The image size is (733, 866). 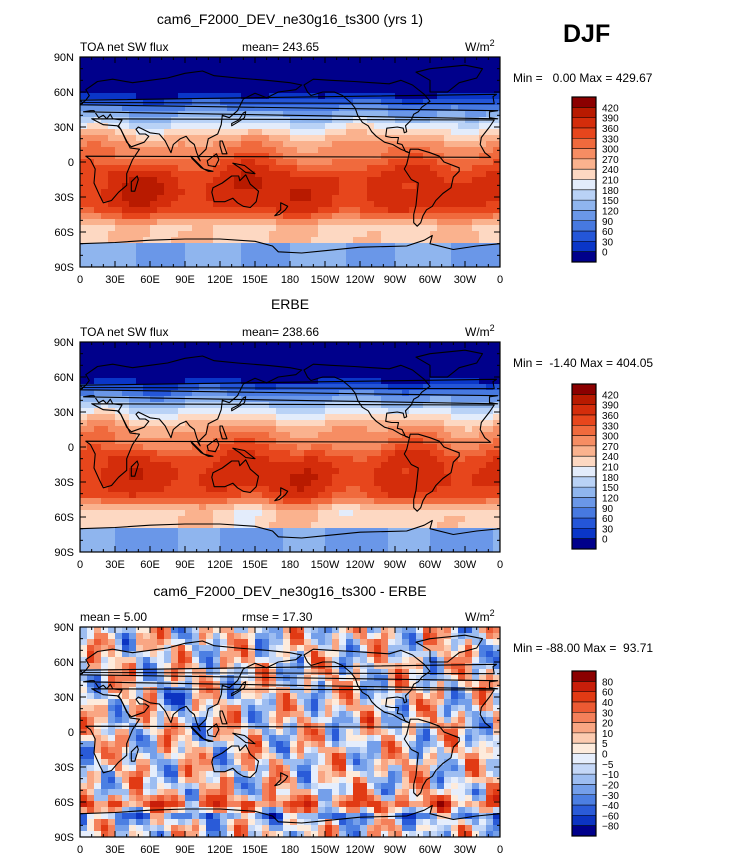 What do you see at coordinates (71, 163) in the screenshot?
I see `lat-tick-label: 0` at bounding box center [71, 163].